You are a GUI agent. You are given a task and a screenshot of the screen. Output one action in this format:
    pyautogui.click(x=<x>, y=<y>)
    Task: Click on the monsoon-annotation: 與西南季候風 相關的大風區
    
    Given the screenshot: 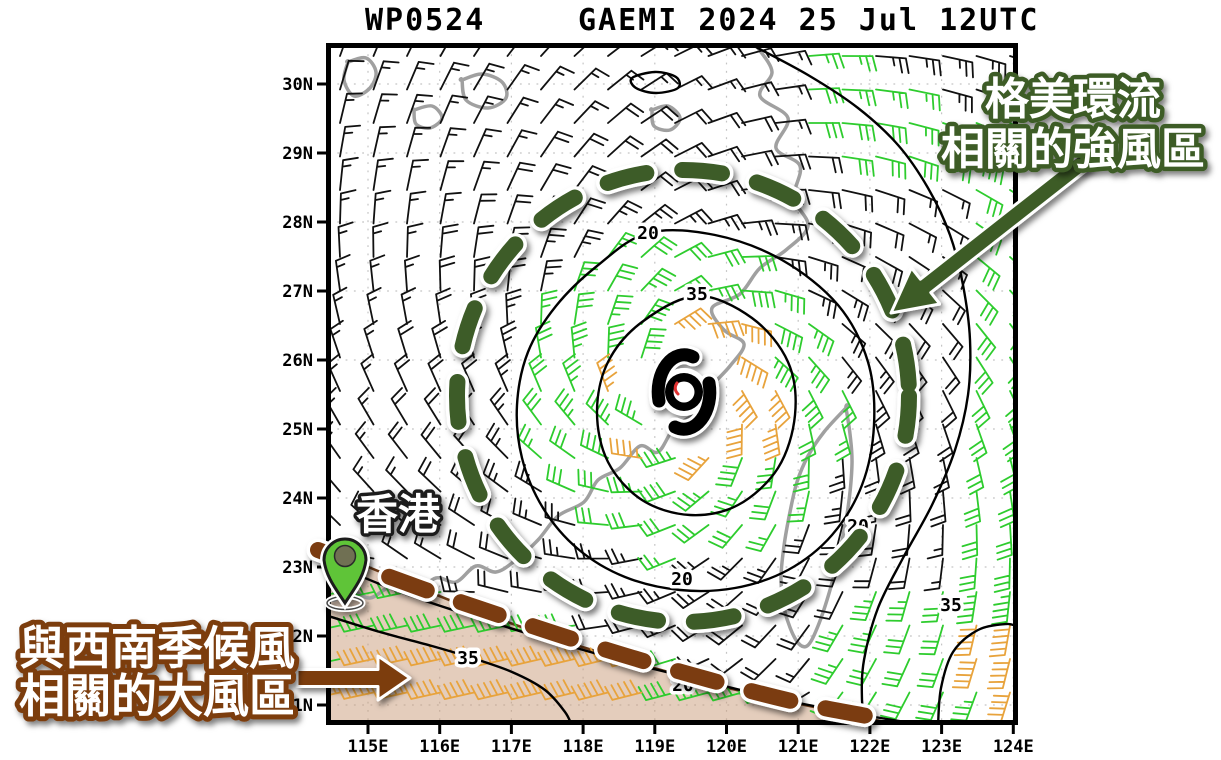 What is the action you would take?
    pyautogui.click(x=157, y=672)
    